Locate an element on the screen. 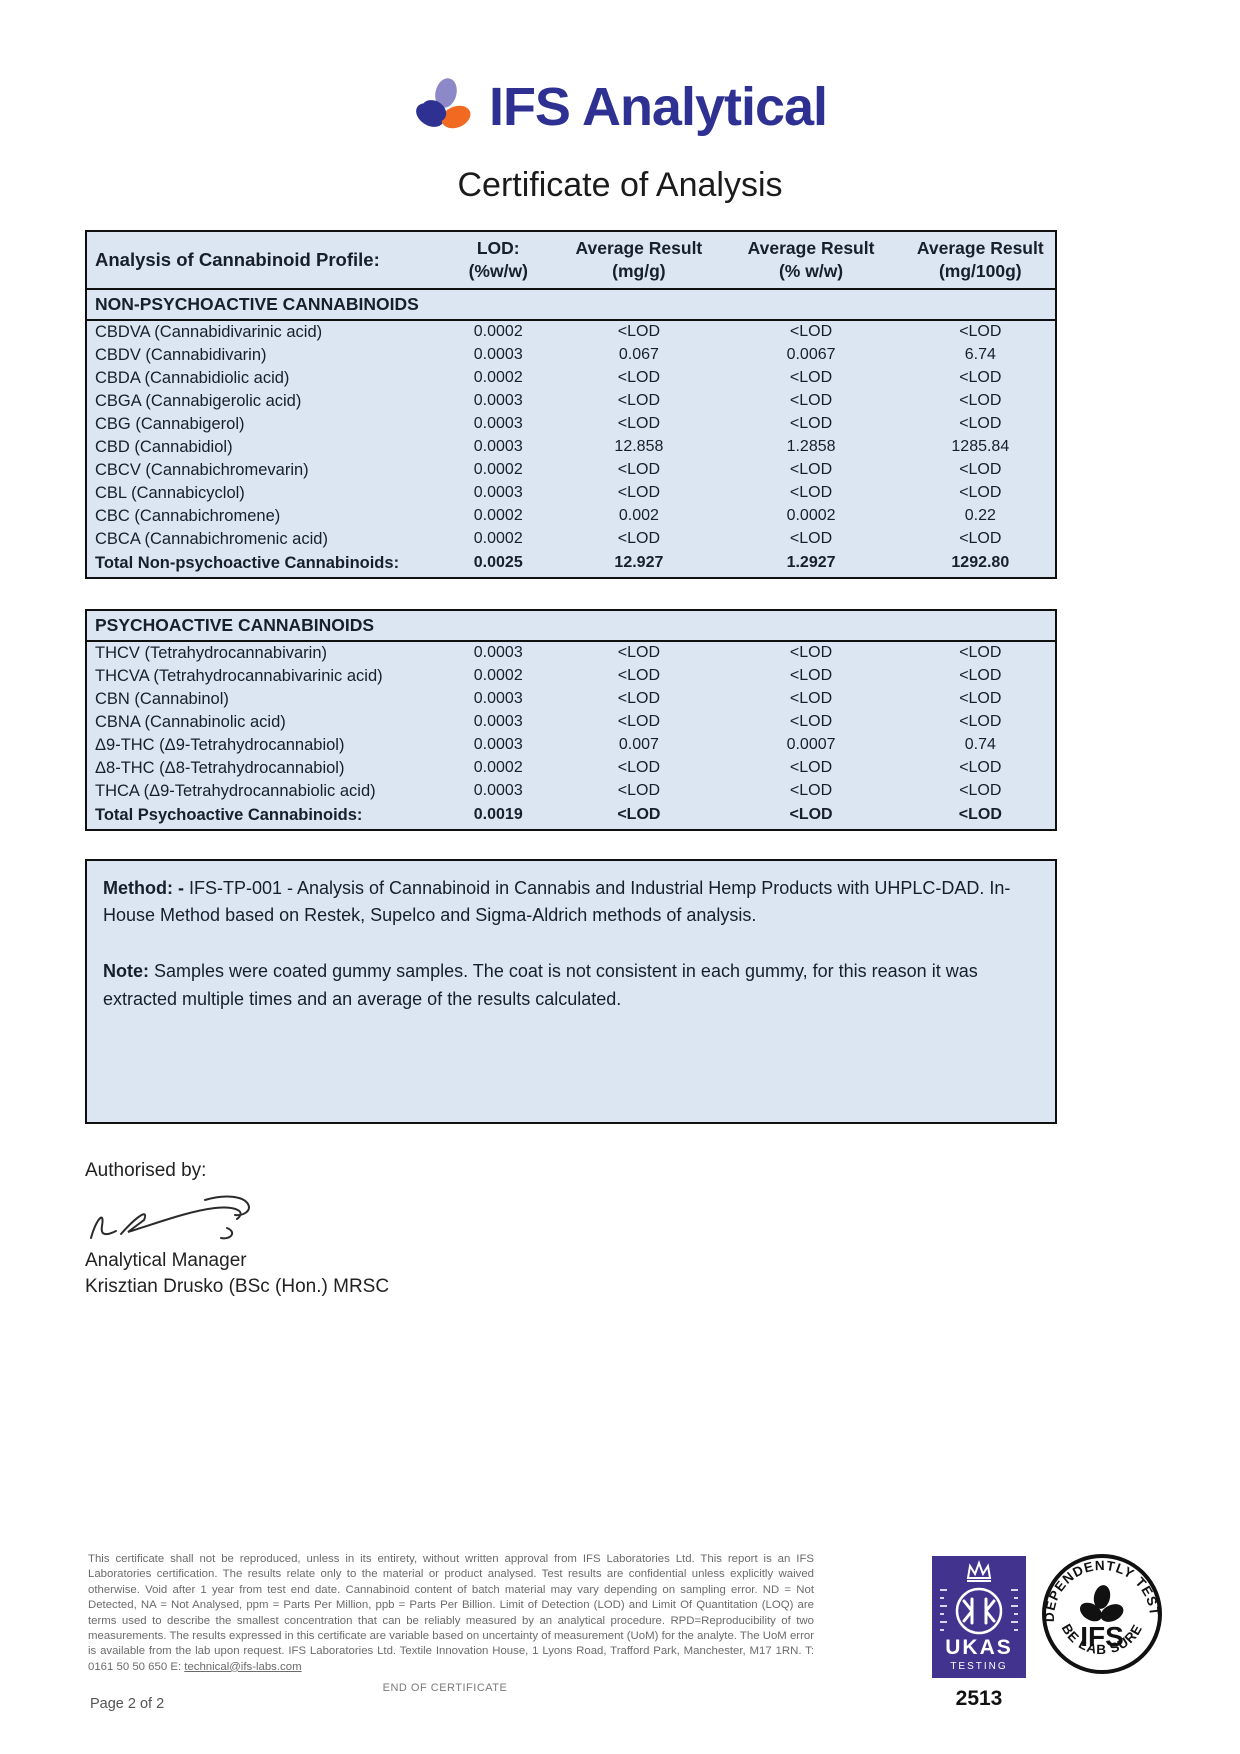 The width and height of the screenshot is (1240, 1754). page-number: Page 2 of 2 is located at coordinates (127, 1704).